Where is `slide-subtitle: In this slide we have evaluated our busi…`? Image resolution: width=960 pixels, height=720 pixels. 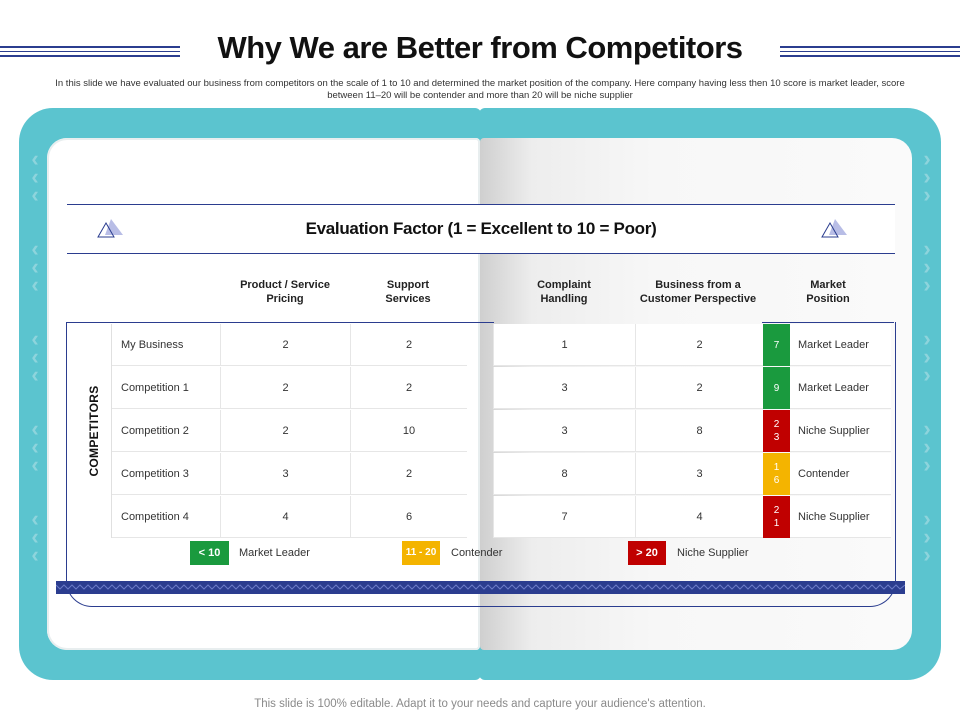 slide-subtitle: In this slide we have evaluated our busi… is located at coordinates (480, 89).